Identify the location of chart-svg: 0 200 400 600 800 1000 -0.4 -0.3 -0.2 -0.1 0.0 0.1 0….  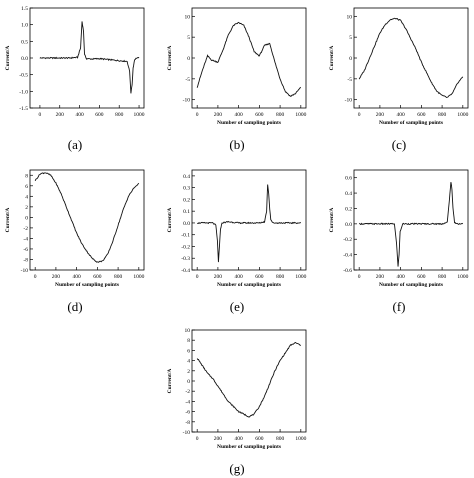
(237, 228).